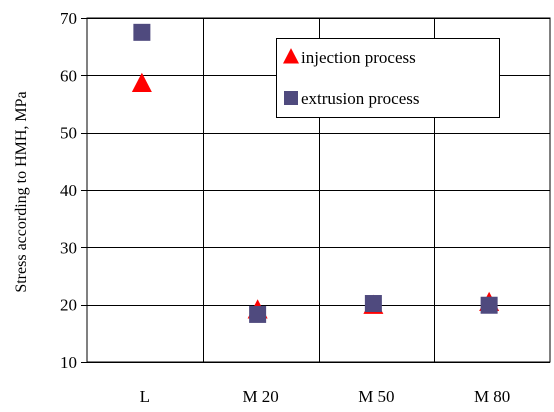  I want to click on y-tick-label: 70, so click(68, 18).